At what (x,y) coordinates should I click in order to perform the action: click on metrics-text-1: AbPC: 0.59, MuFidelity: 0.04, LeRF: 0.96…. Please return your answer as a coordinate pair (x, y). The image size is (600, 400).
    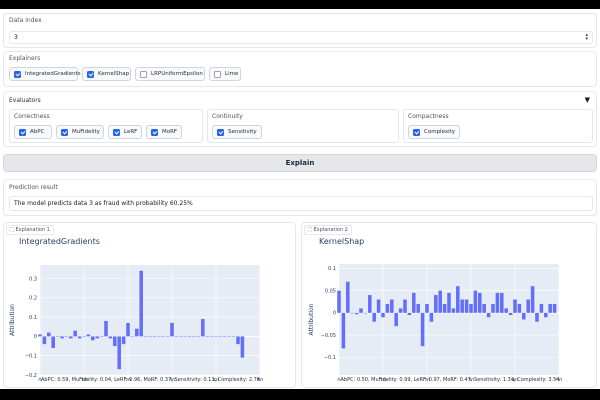
    Looking at the image, I should click on (150, 380).